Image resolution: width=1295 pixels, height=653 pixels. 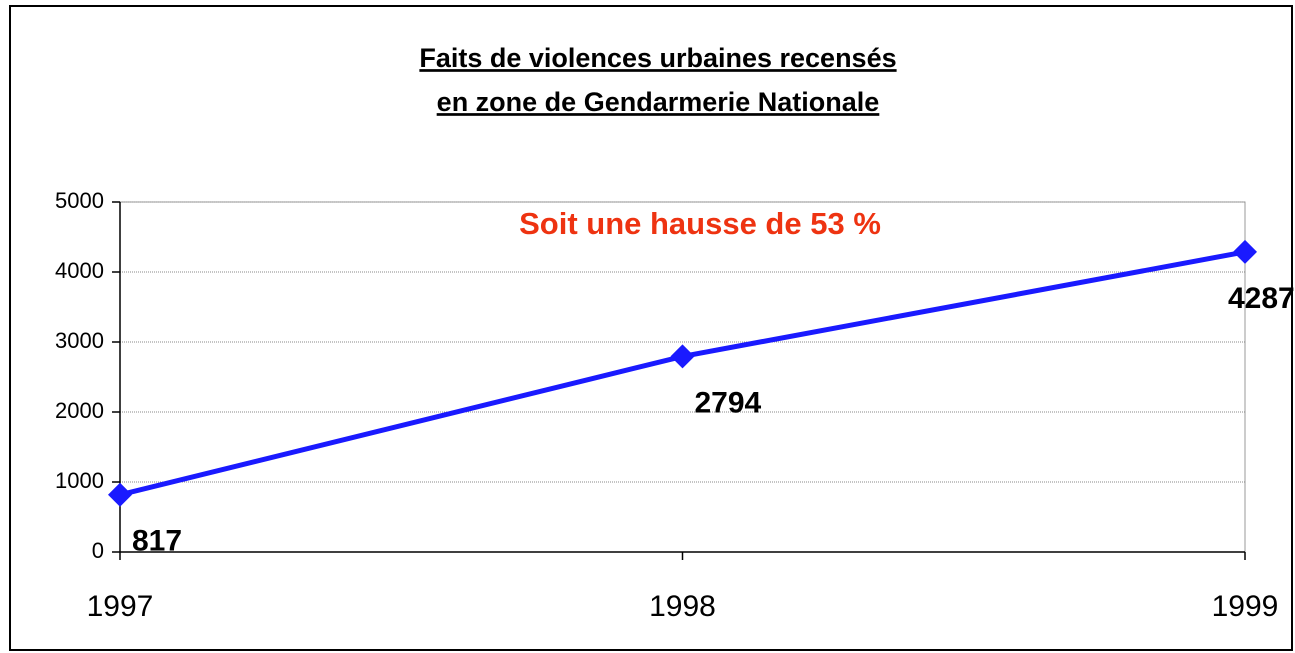 I want to click on x-tick-label: 1998, so click(x=682, y=606).